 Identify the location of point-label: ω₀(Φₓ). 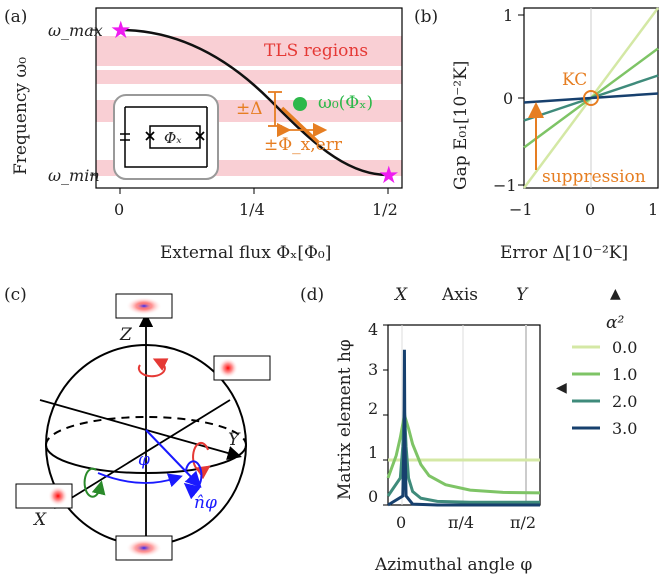
(345, 103).